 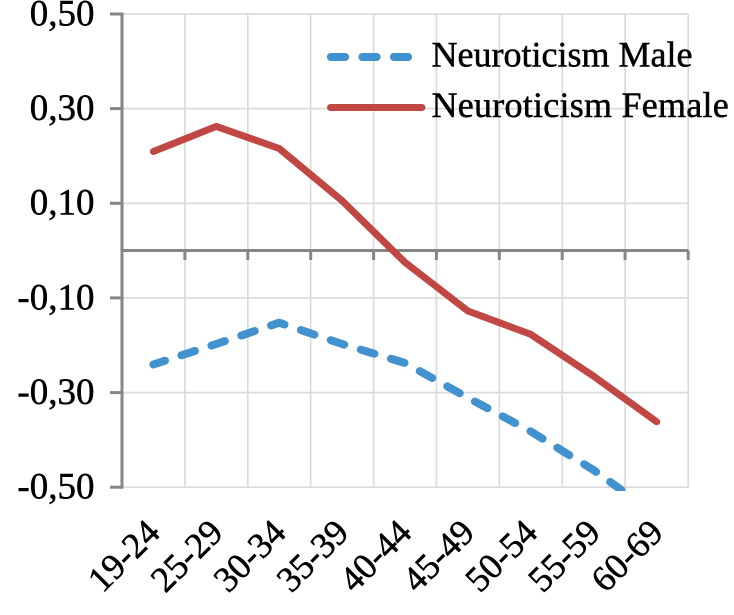 What do you see at coordinates (627, 556) in the screenshot?
I see `svg-text: 60-69` at bounding box center [627, 556].